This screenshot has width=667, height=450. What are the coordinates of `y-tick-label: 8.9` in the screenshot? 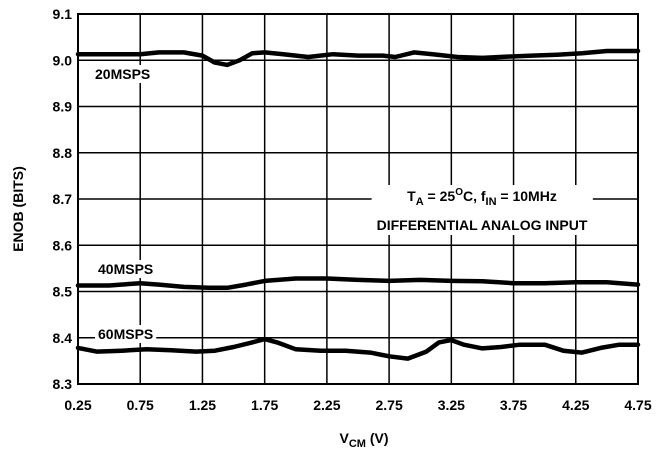 It's located at (63, 107).